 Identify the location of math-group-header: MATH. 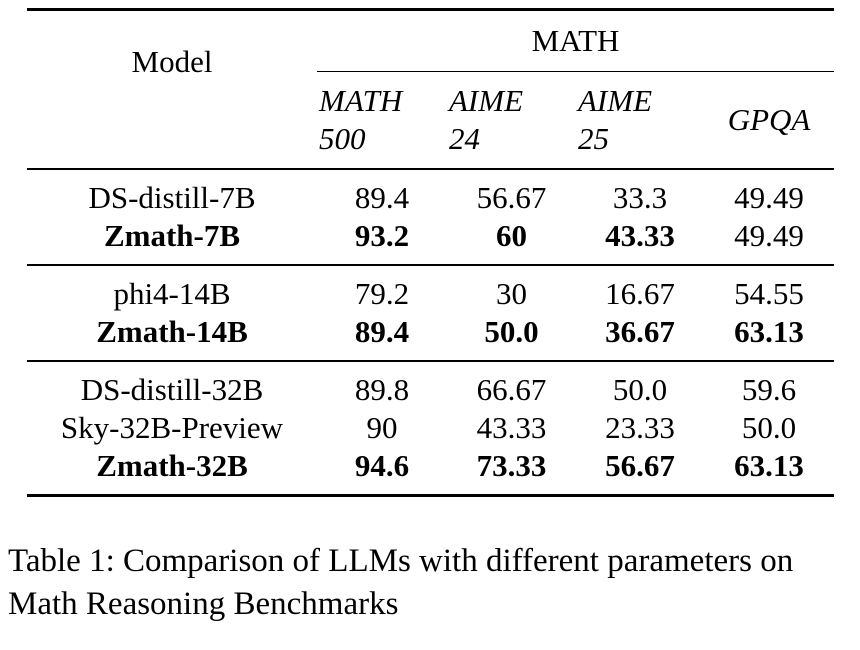
(576, 40).